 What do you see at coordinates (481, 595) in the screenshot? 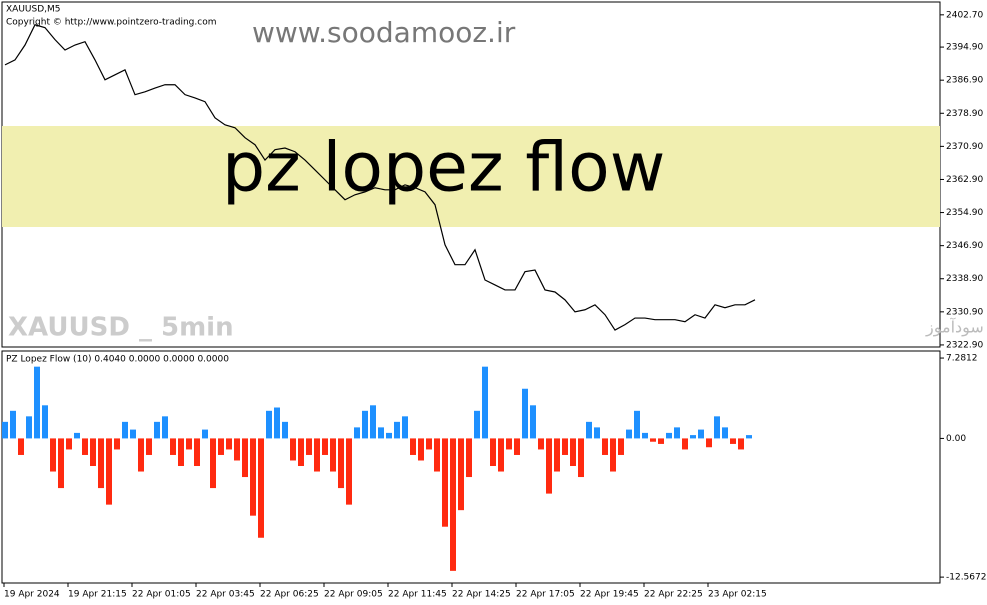
I see `x-tick-label: 22 Apr 14:25` at bounding box center [481, 595].